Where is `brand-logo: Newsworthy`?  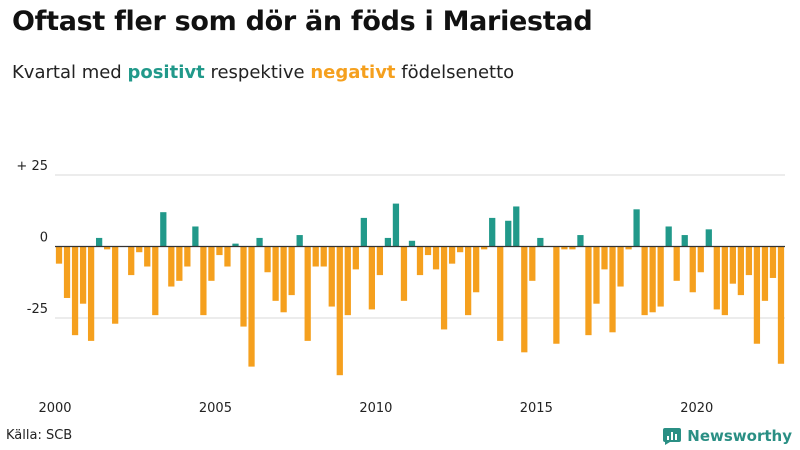 brand-logo: Newsworthy is located at coordinates (727, 436).